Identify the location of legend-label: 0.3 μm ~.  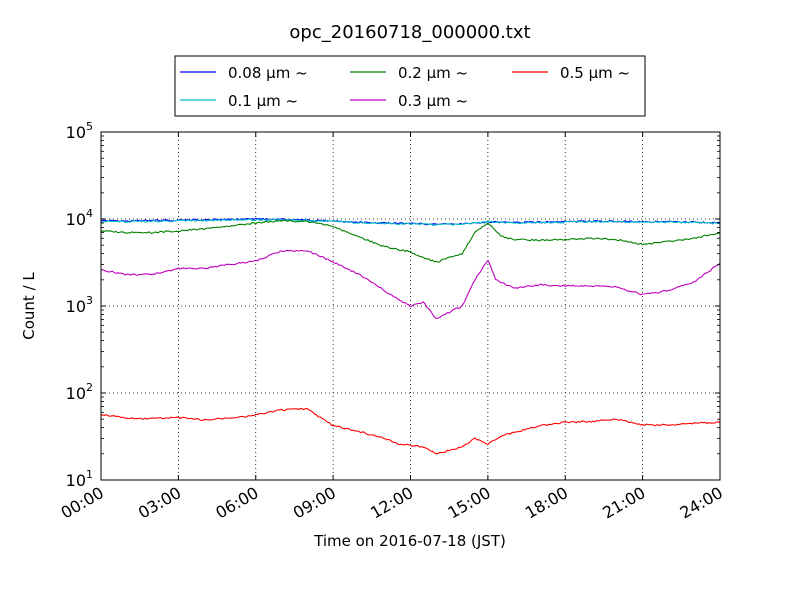
(433, 101).